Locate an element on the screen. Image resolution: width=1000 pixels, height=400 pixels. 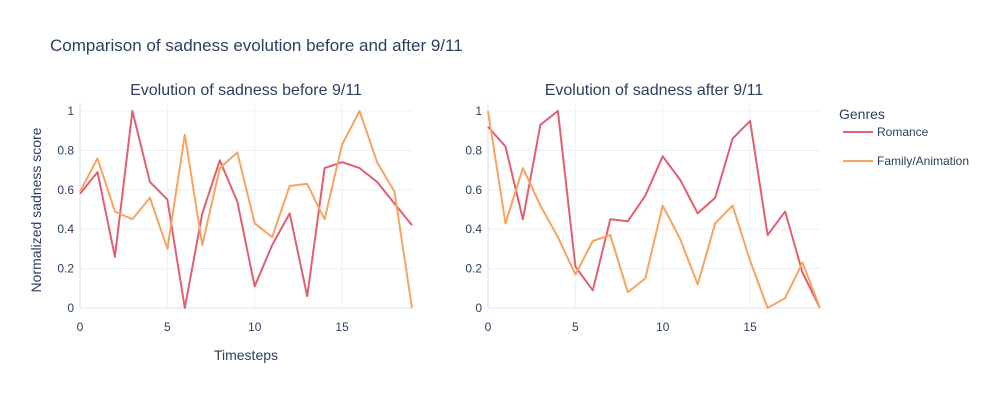
legend: Genres Romance Family/Animation is located at coordinates (904, 137).